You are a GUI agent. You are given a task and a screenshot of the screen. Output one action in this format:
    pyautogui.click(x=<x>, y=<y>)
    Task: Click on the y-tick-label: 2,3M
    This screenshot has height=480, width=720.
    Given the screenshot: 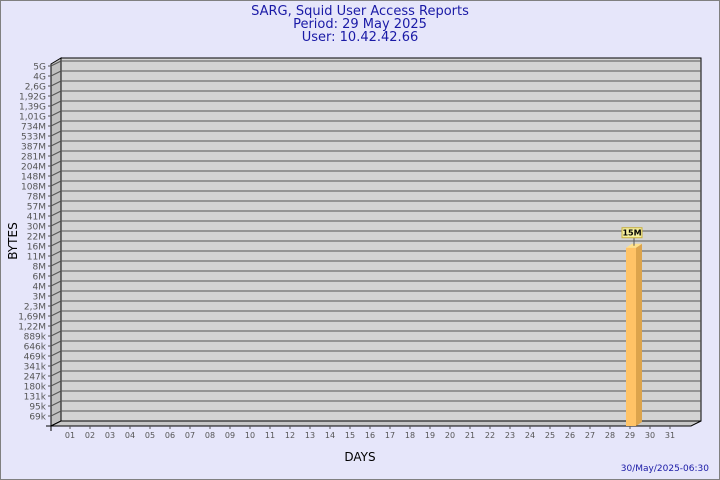 What is the action you would take?
    pyautogui.click(x=35, y=308)
    